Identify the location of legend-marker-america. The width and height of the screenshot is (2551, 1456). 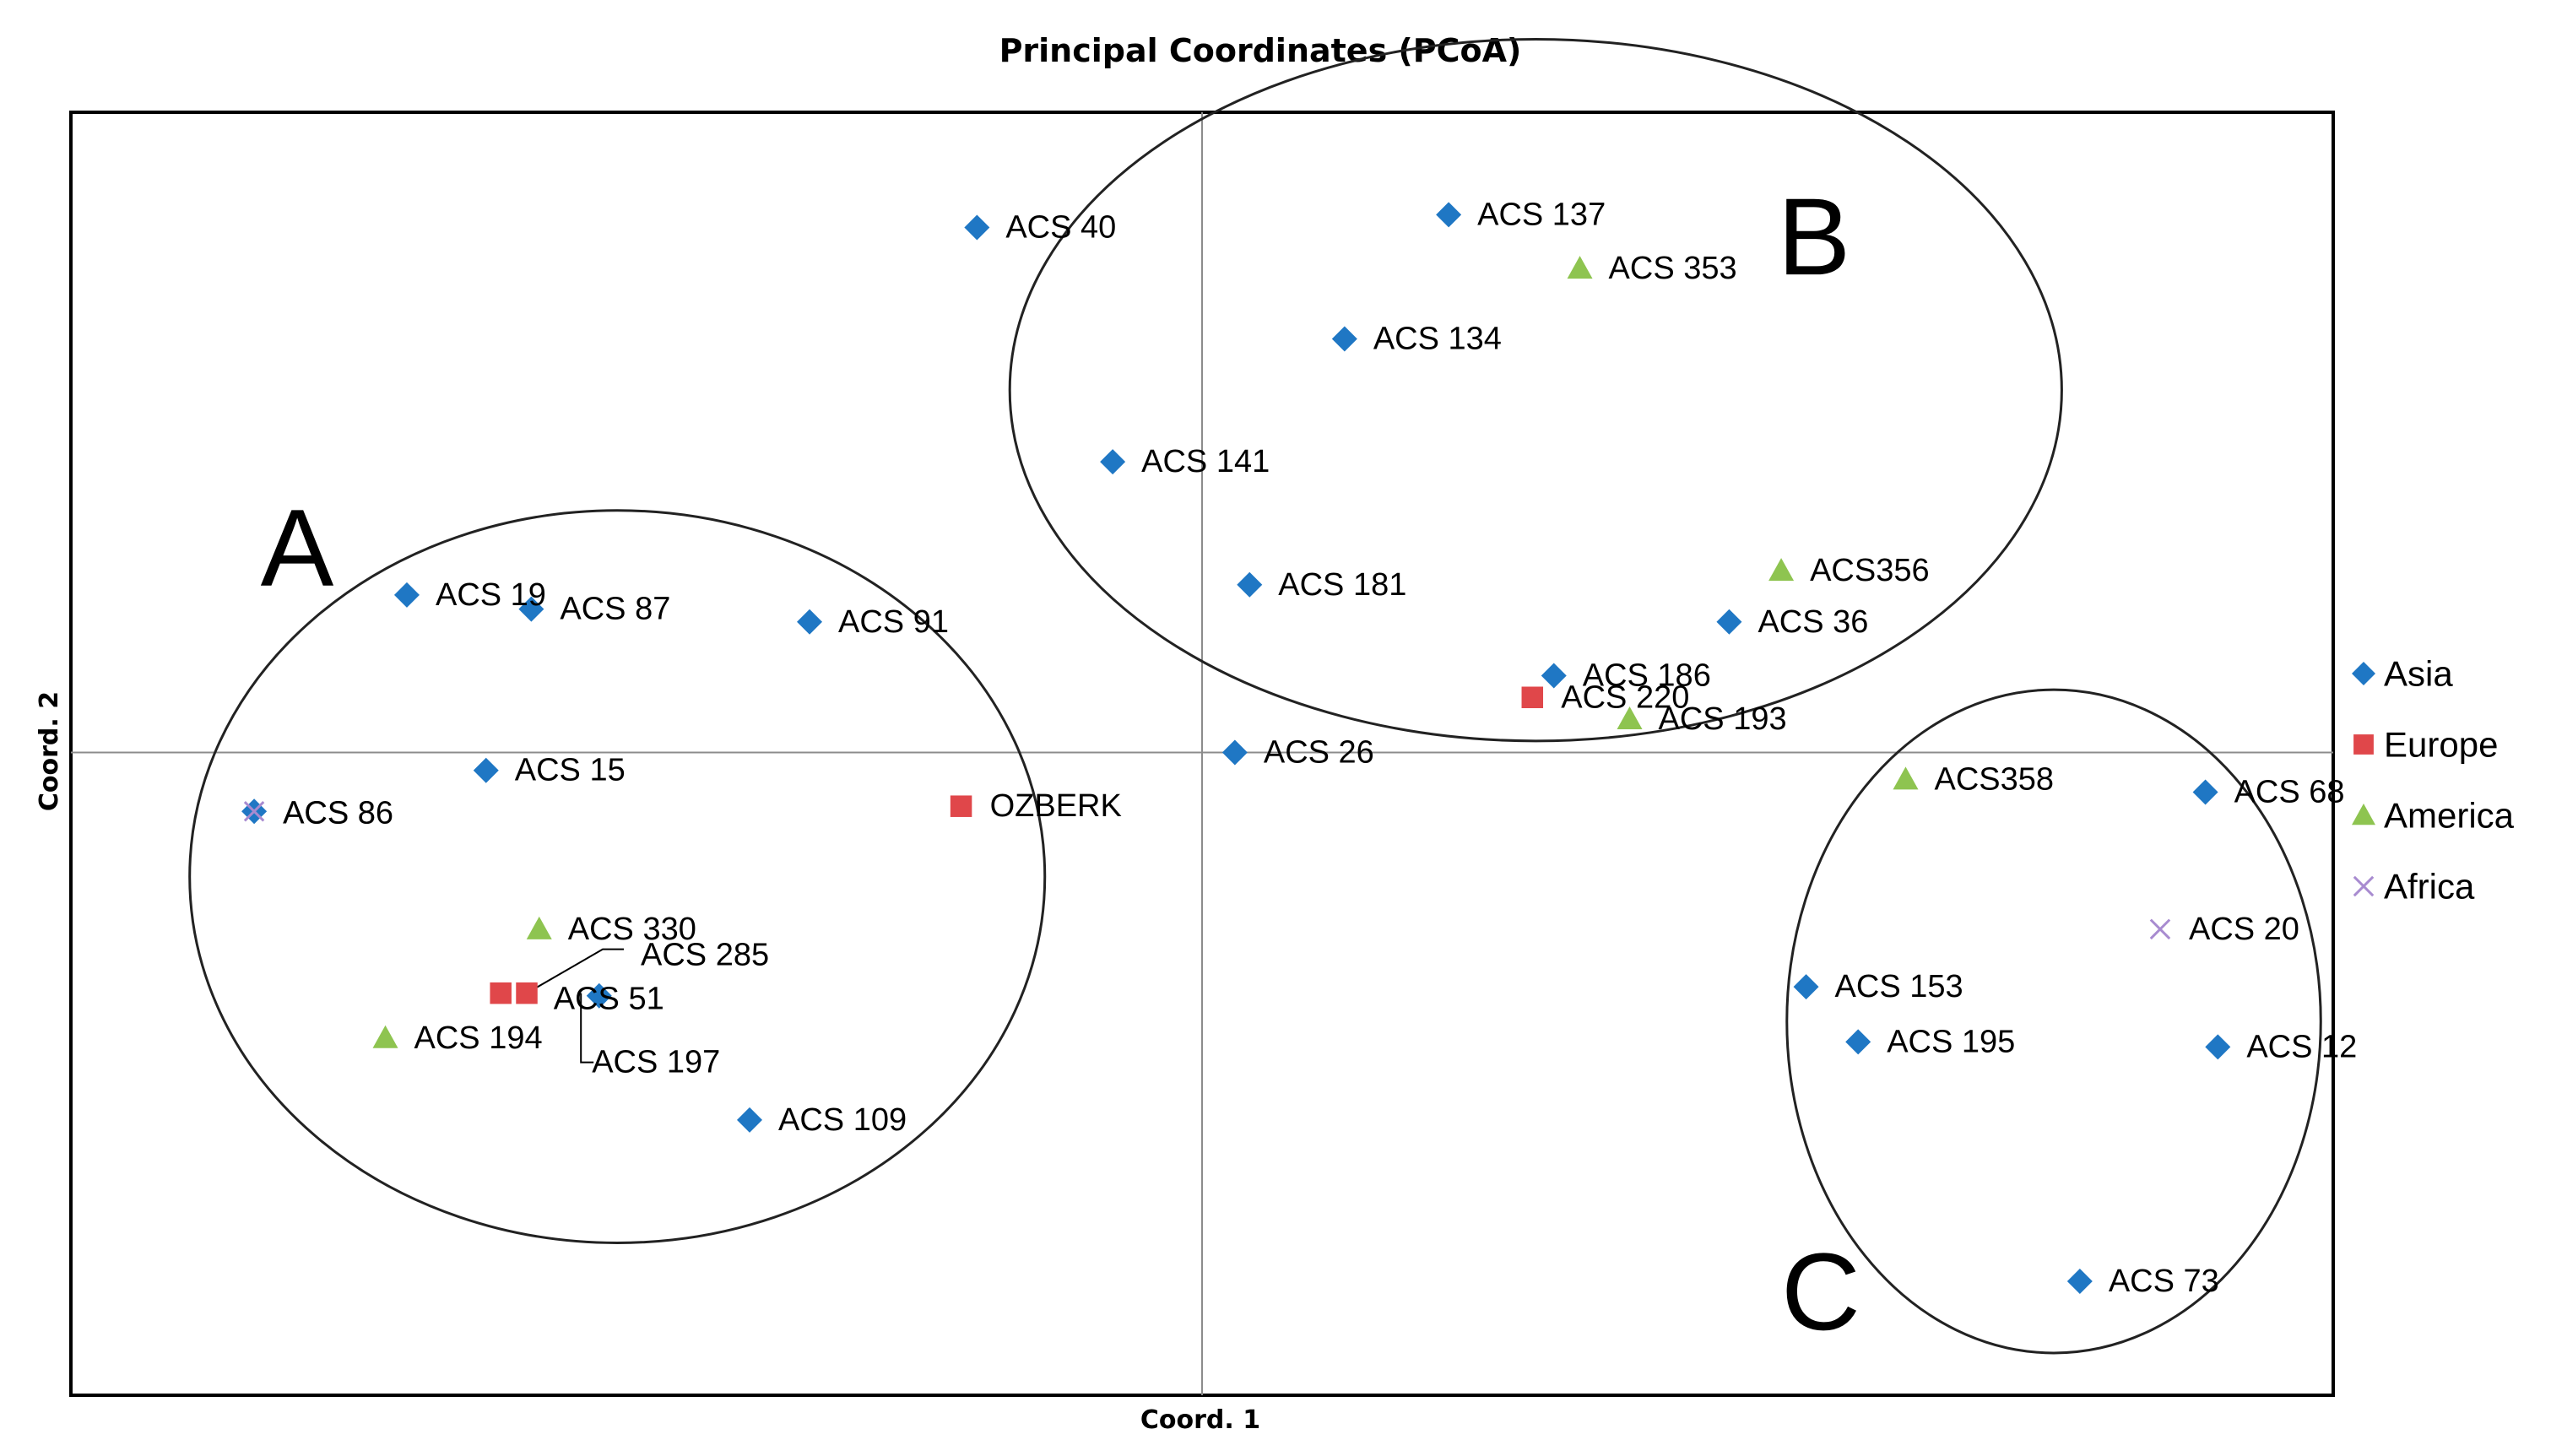
(2364, 814).